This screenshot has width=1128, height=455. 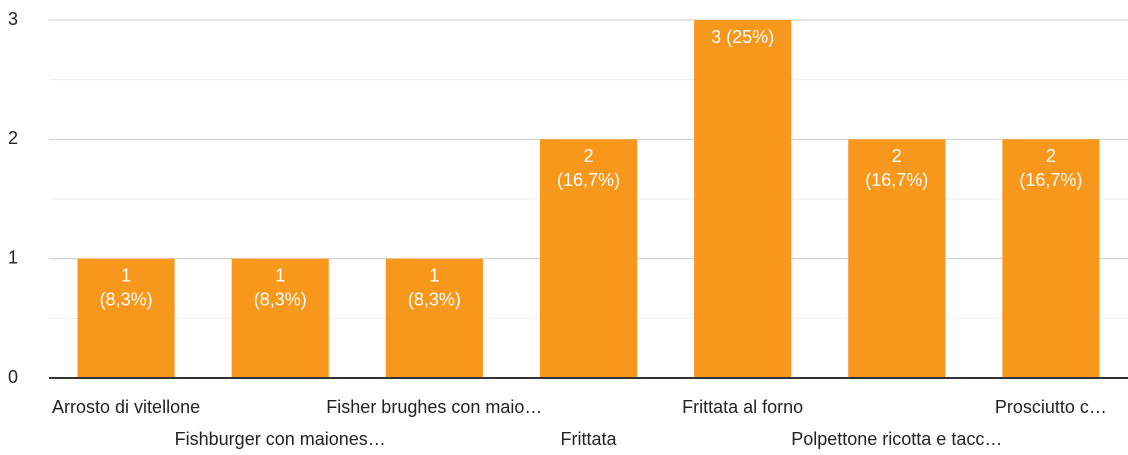 What do you see at coordinates (742, 407) in the screenshot?
I see `x-tick-label: Frittata al forno` at bounding box center [742, 407].